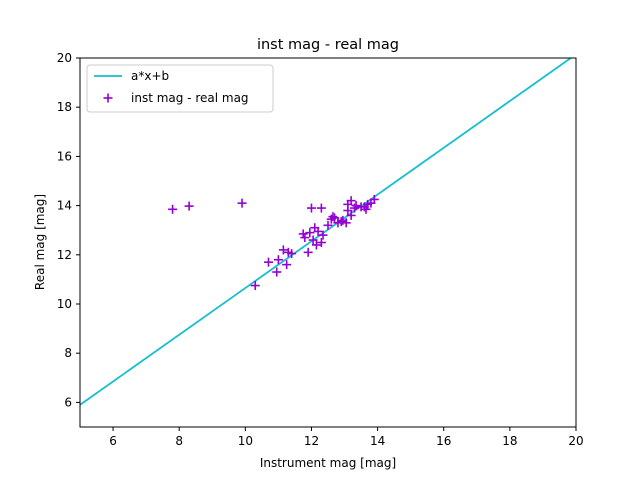 This screenshot has width=640, height=480. Describe the element at coordinates (245, 441) in the screenshot. I see `x-tick-label: 10` at that location.